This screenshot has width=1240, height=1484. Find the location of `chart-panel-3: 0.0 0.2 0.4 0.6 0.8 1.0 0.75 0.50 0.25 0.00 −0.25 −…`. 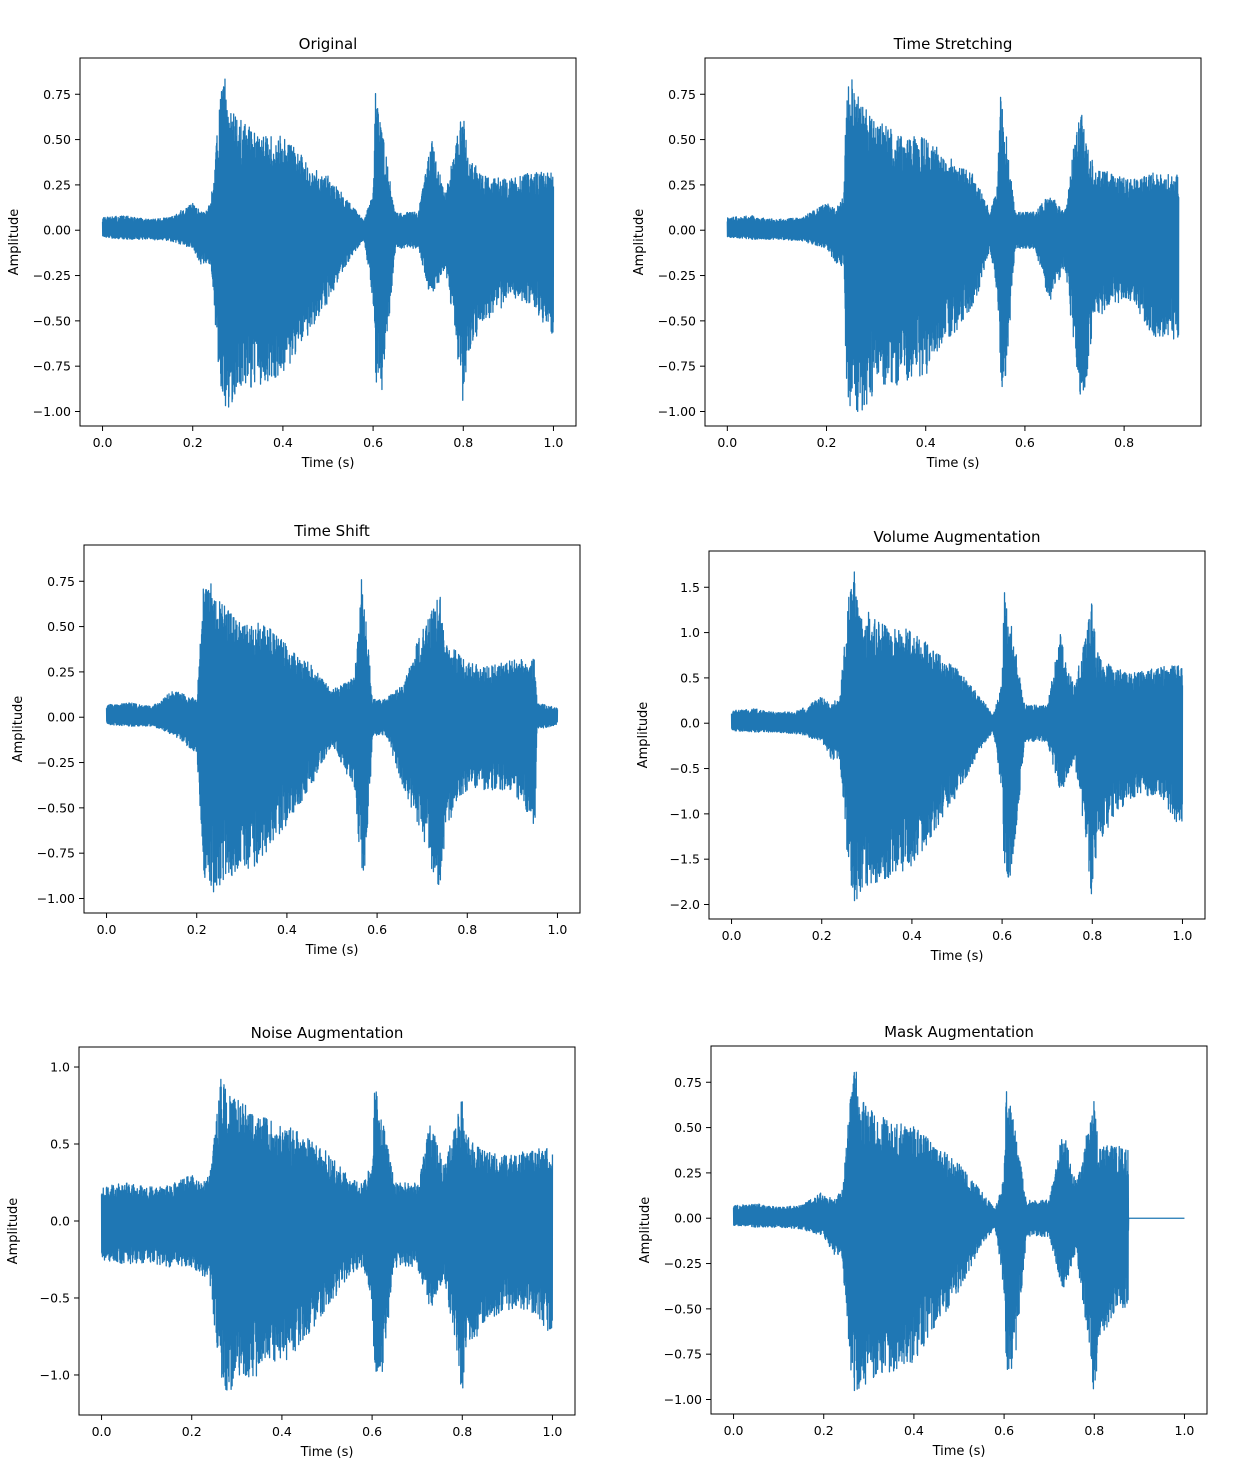

chart-panel-3: 0.0 0.2 0.4 0.6 0.8 1.0 0.75 0.50 0.25 0.00 −0.25 −… is located at coordinates (296, 740).